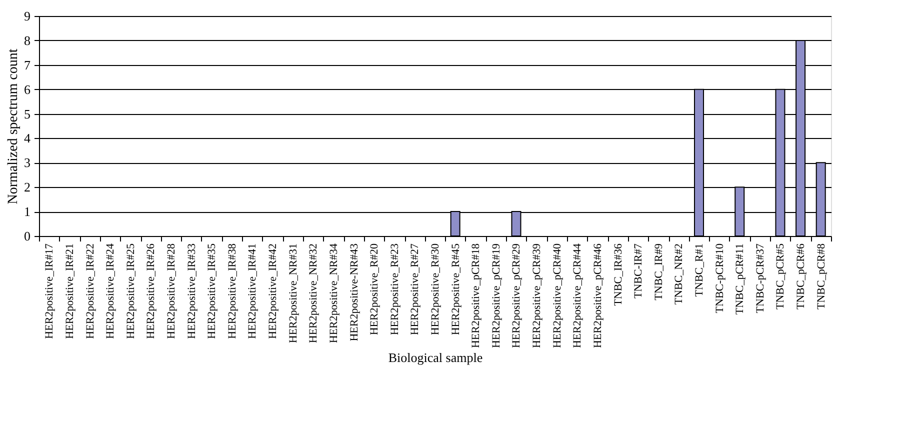 The image size is (905, 423). What do you see at coordinates (537, 295) in the screenshot?
I see `x-tick-label: HER2positive_pCR#39` at bounding box center [537, 295].